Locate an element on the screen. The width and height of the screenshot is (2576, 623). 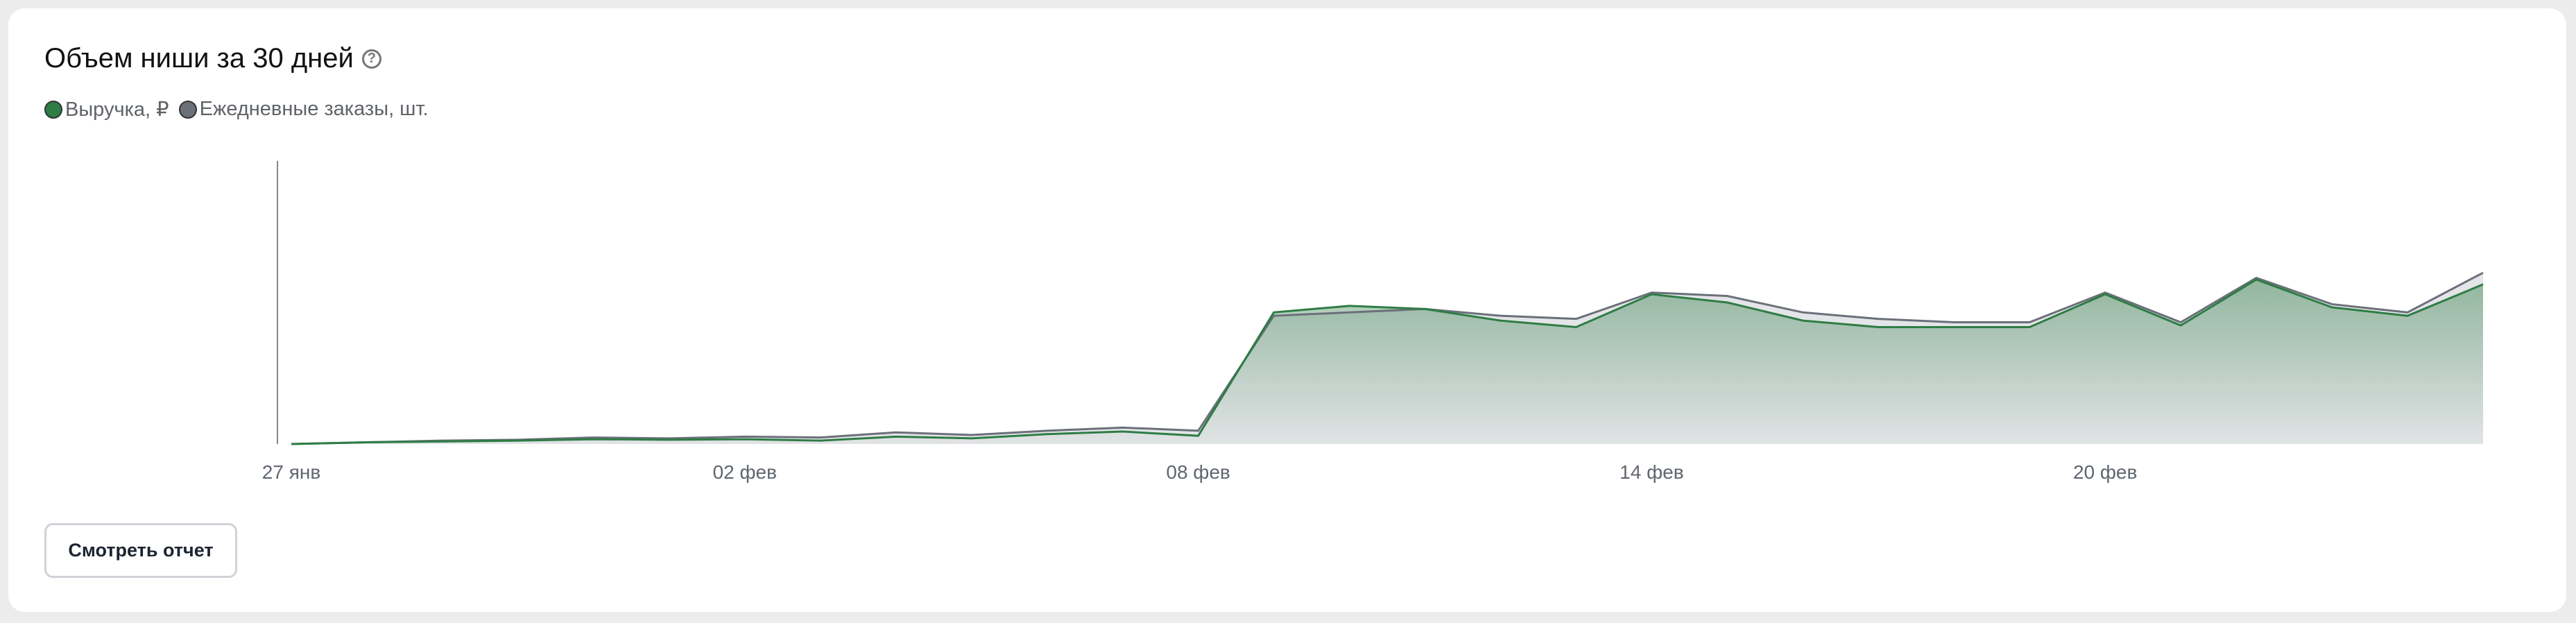
x-tick-label: 27 янв is located at coordinates (291, 472).